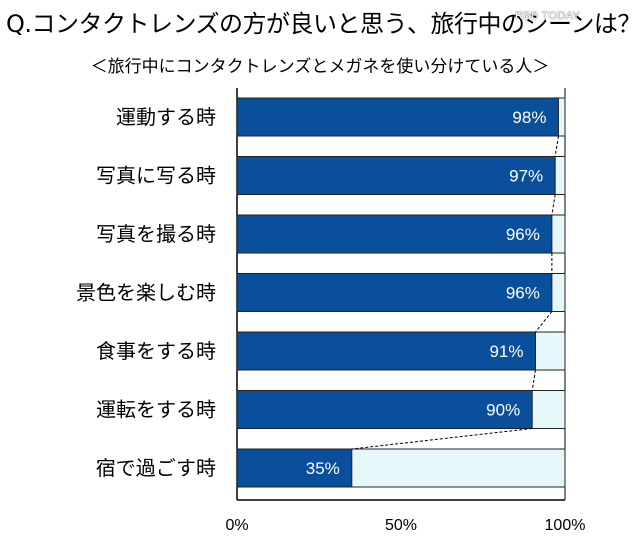  I want to click on bar-value-label: 90%, so click(503, 410).